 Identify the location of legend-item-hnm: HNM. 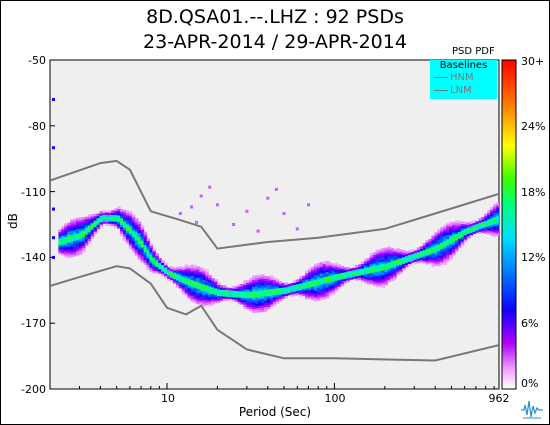
(454, 77).